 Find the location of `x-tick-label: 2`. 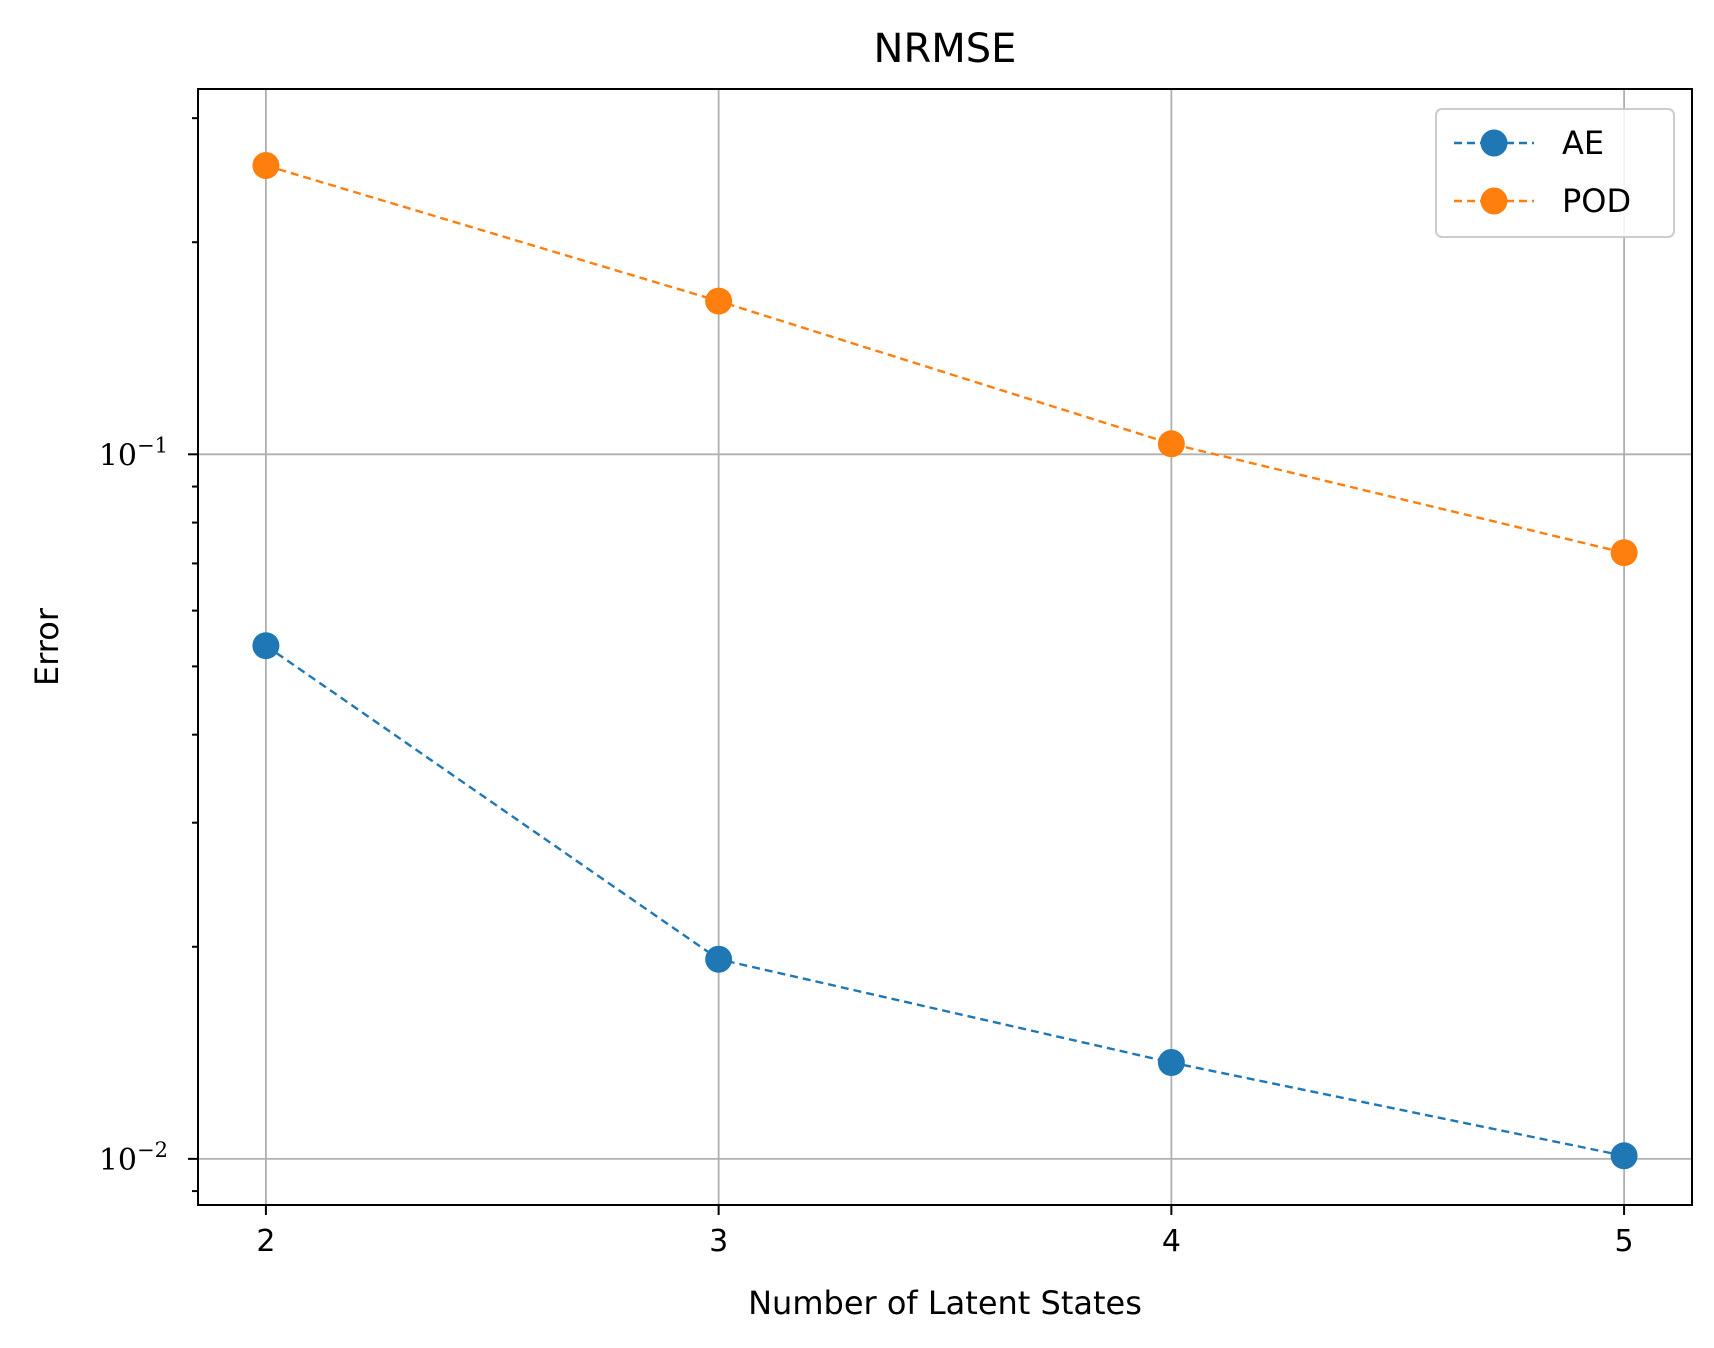

x-tick-label: 2 is located at coordinates (265, 1241).